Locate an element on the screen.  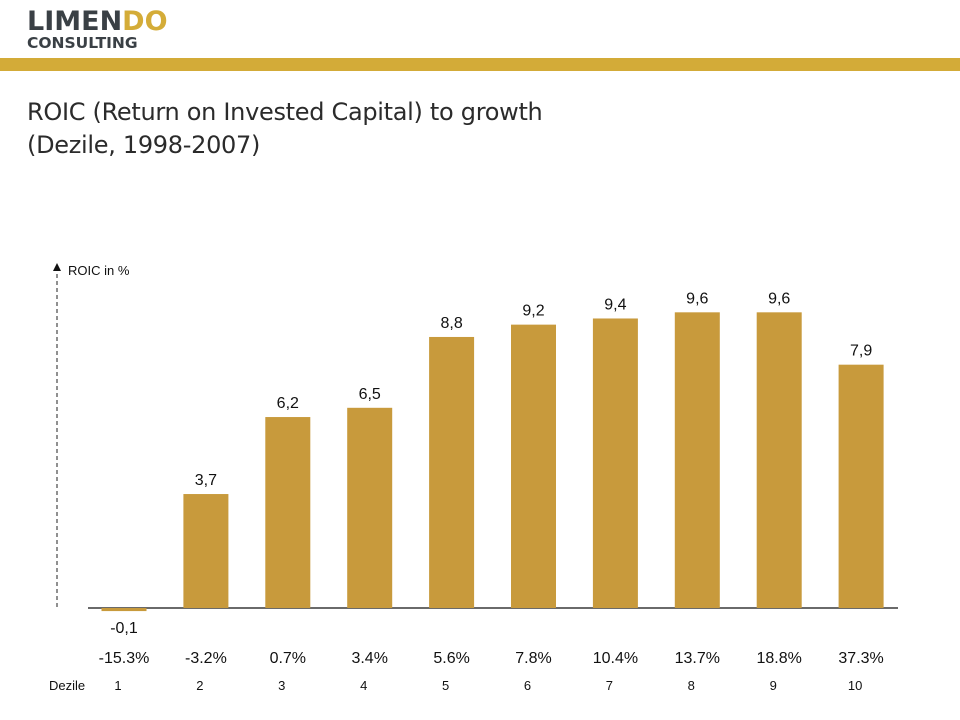
category-labels: 1 2 3 4 5 6 7 8 9 10 is located at coordinates (488, 685).